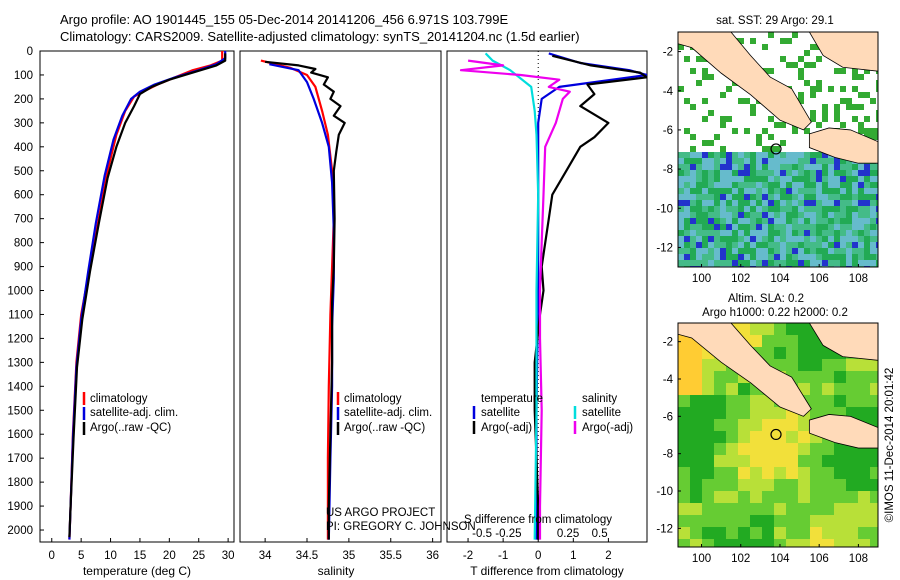  I want to click on sst-map-title: sat. SST: 29 Argo: 29.1, so click(775, 21).